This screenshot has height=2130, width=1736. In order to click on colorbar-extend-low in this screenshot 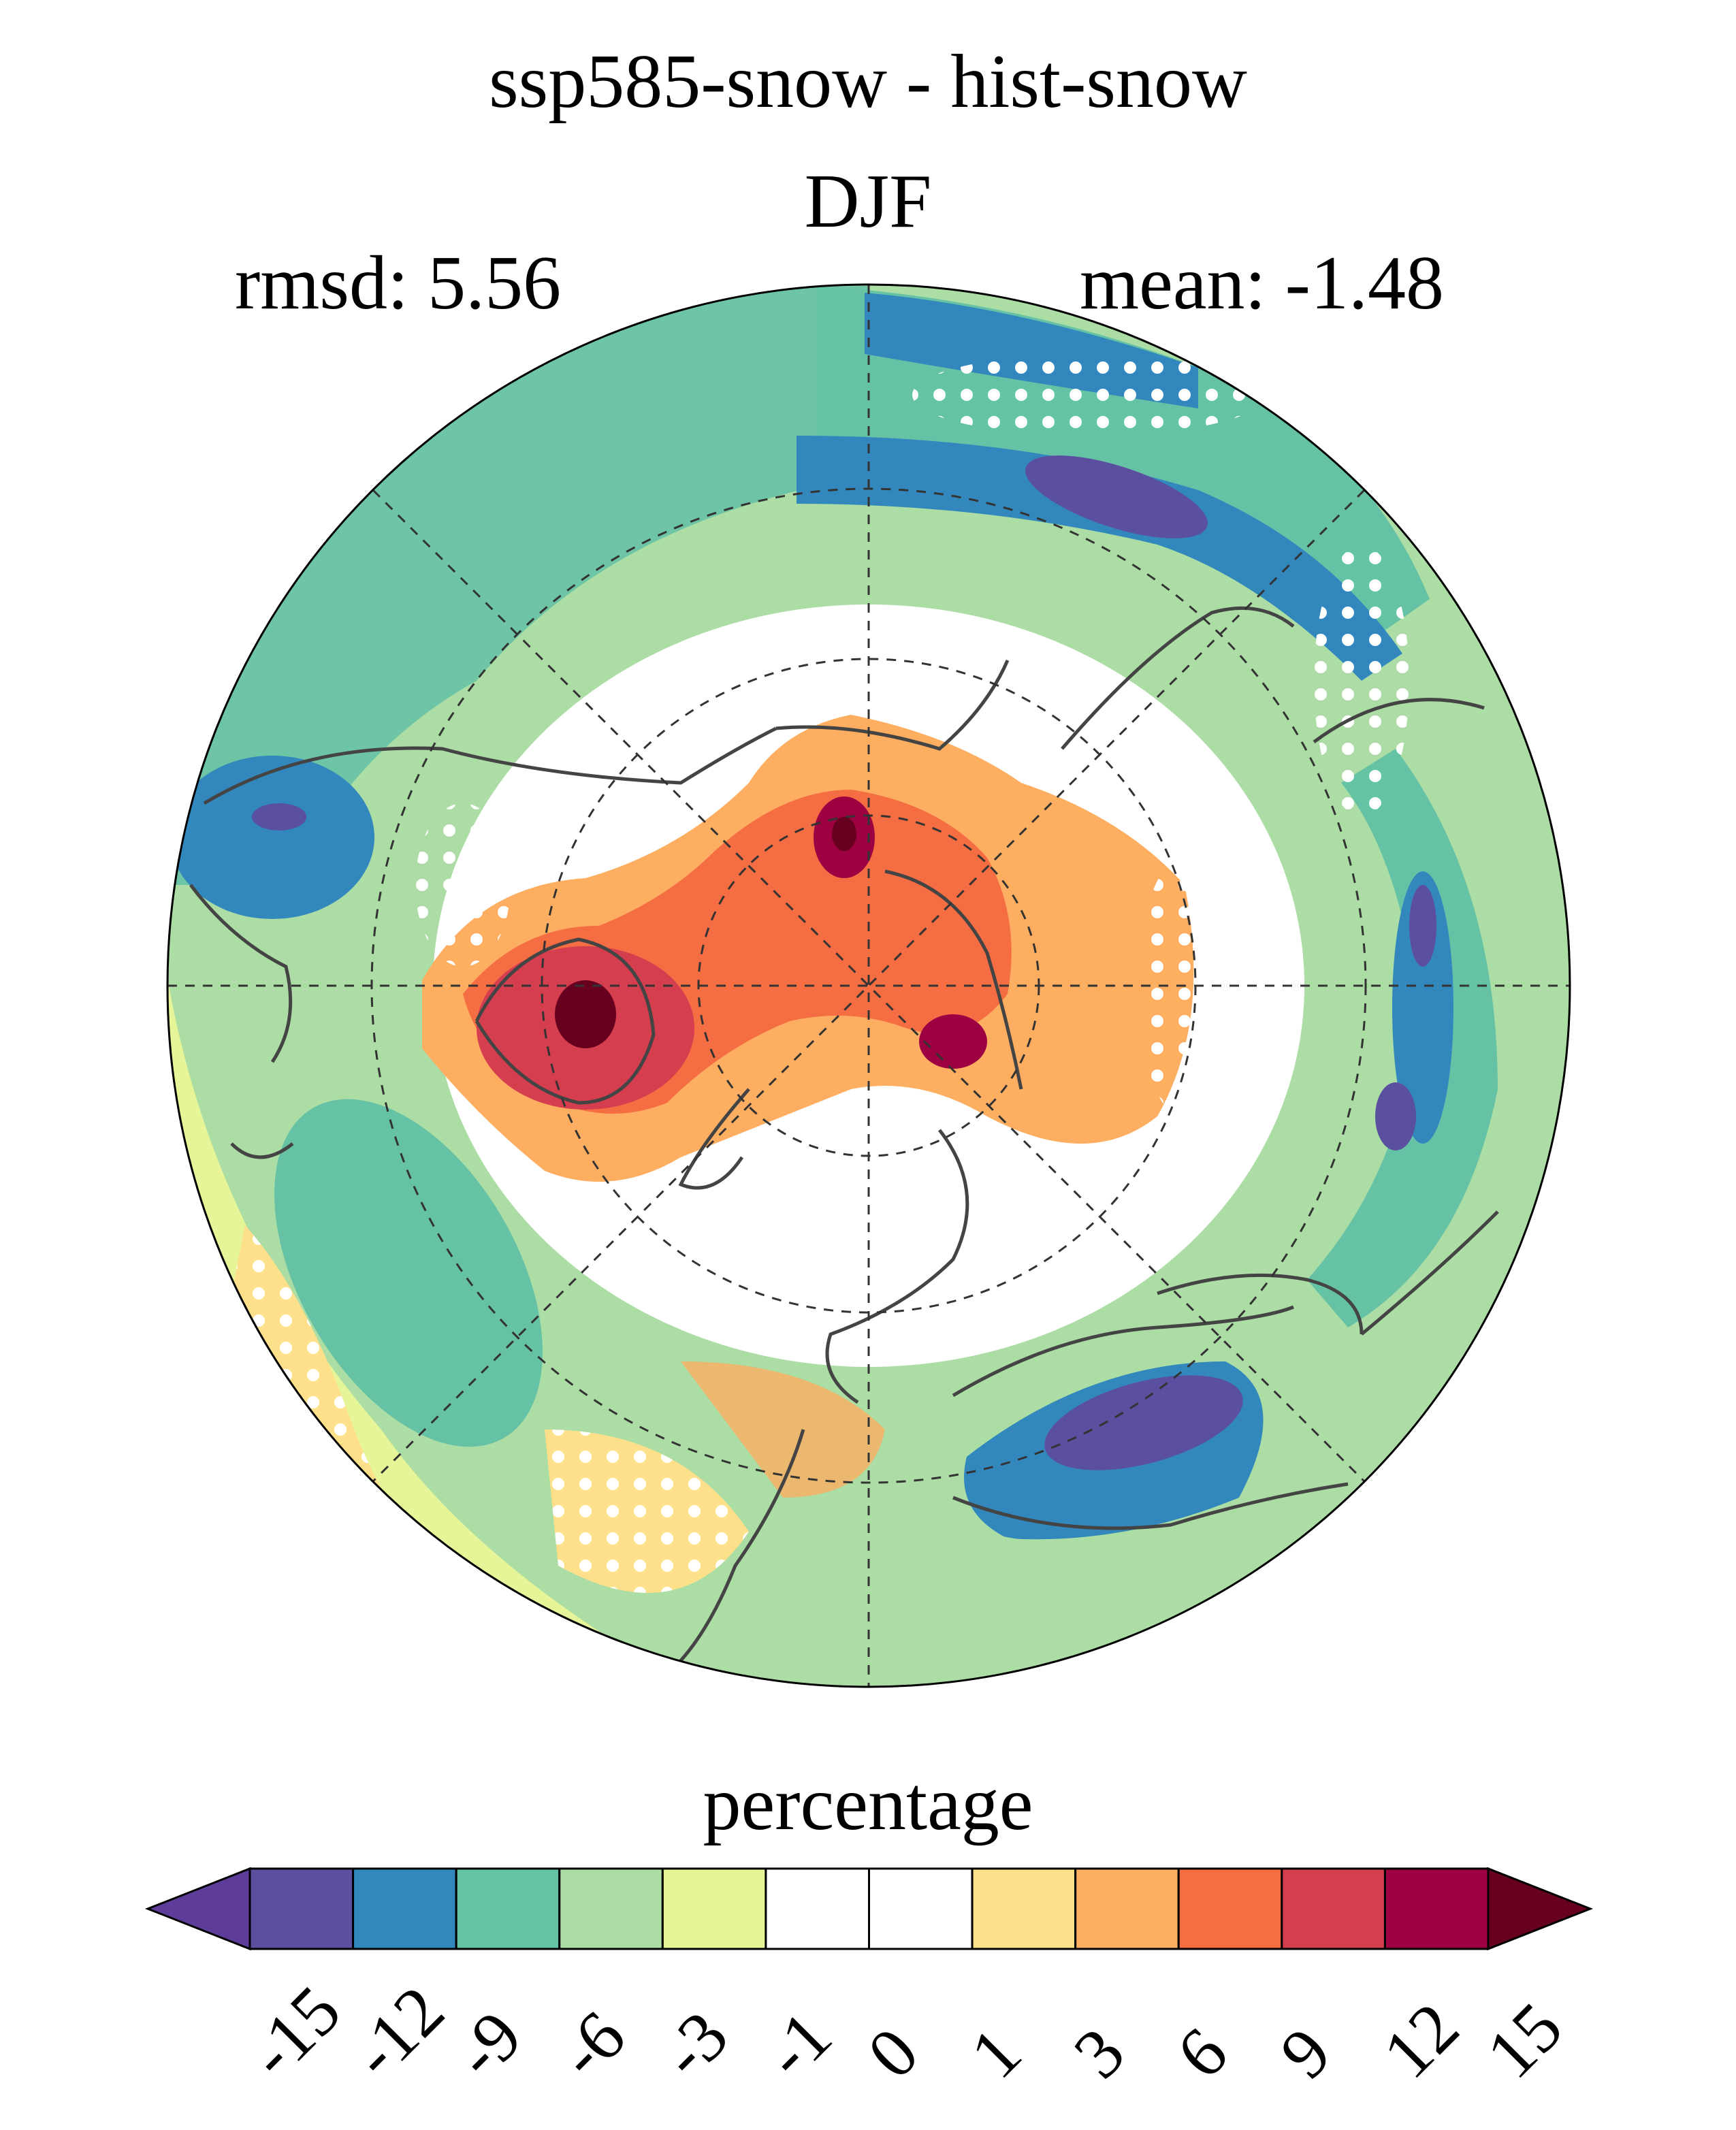, I will do `click(197, 1909)`.